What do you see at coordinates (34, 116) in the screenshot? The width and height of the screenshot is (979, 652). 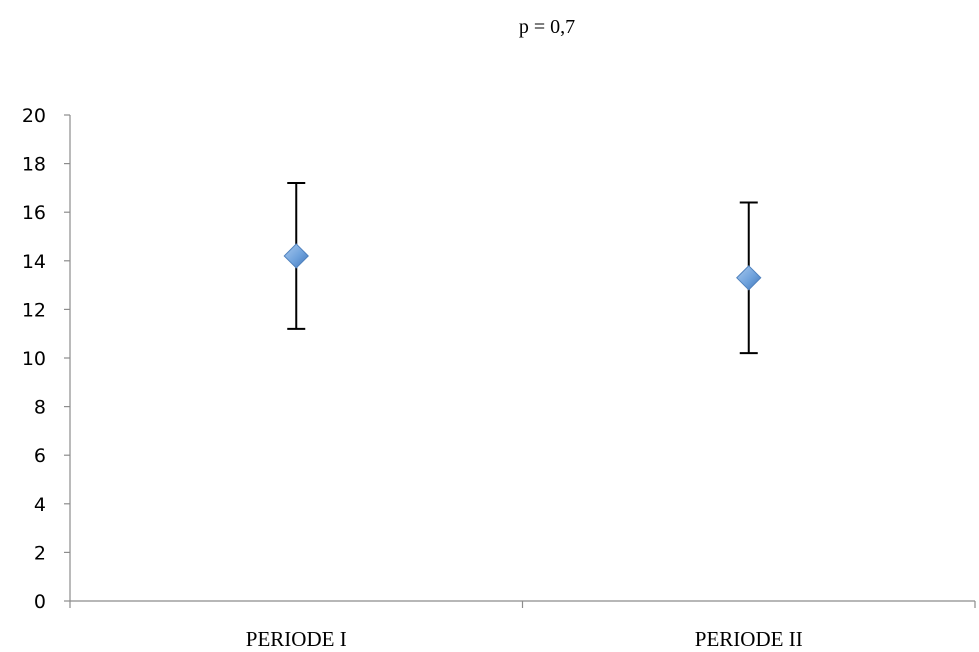 I see `y-tick-label: 20` at bounding box center [34, 116].